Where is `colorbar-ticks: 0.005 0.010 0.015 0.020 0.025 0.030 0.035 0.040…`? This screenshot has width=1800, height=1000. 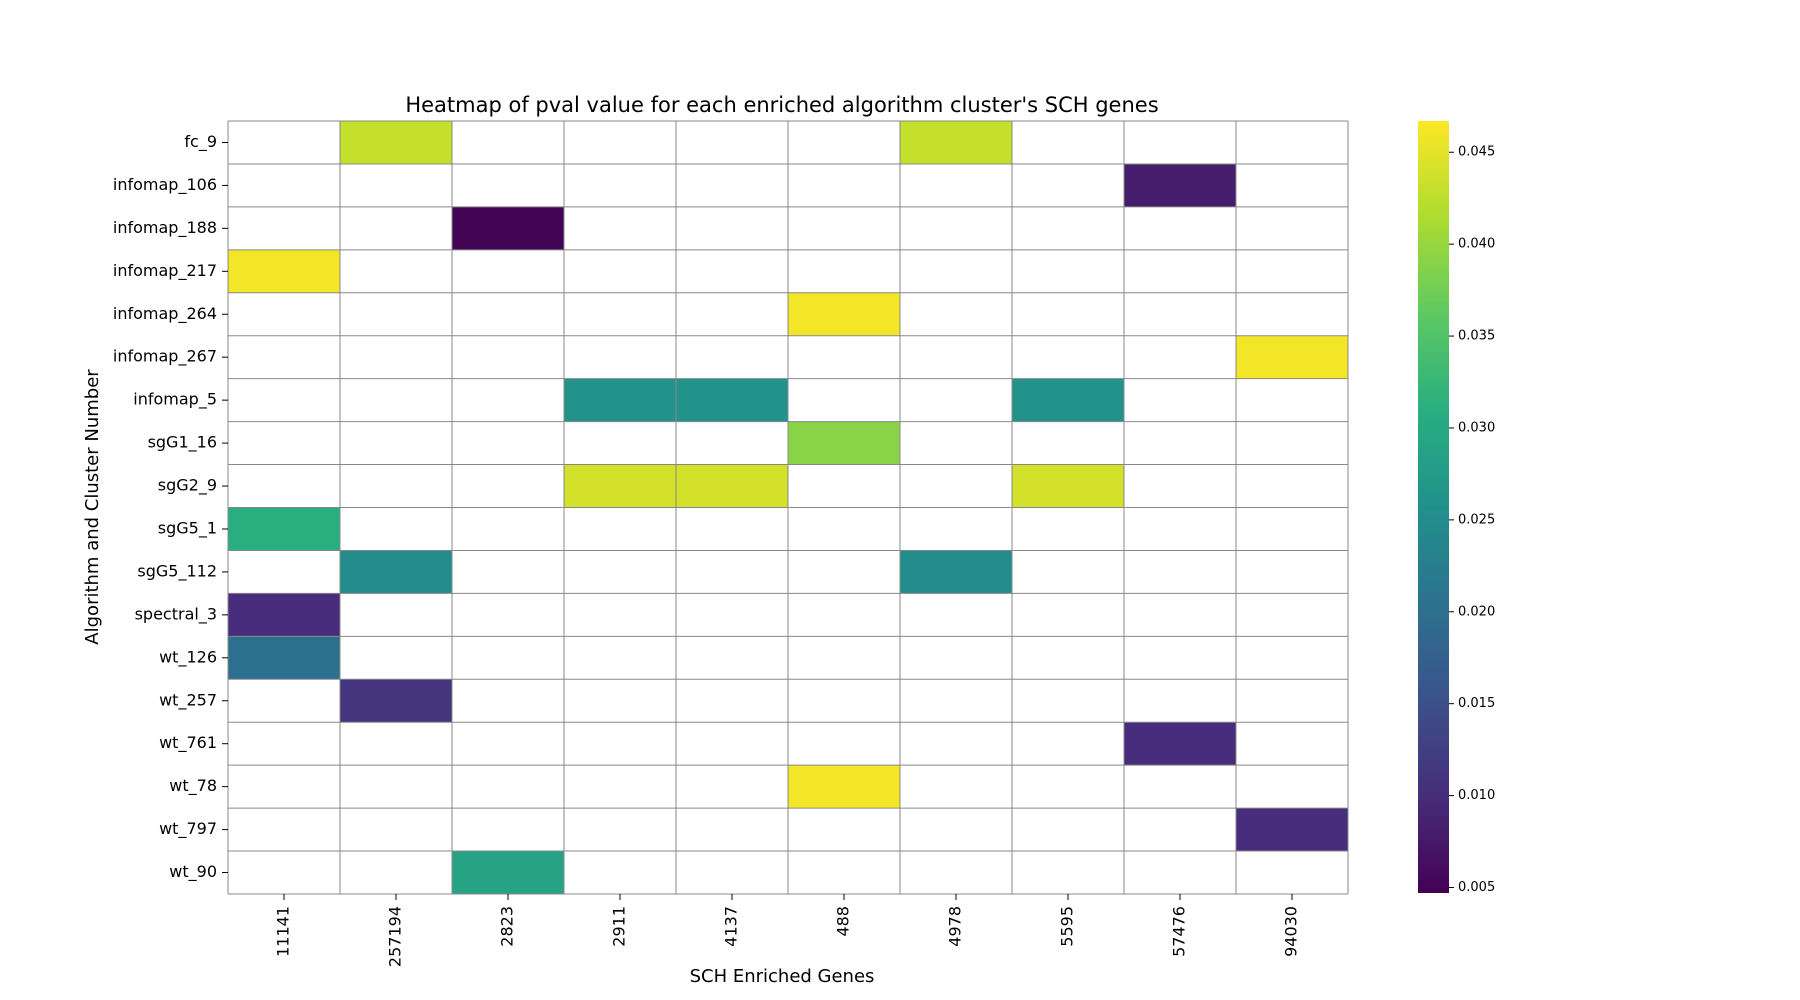 colorbar-ticks: 0.005 0.010 0.015 0.020 0.025 0.030 0.035 0.040… is located at coordinates (1472, 520).